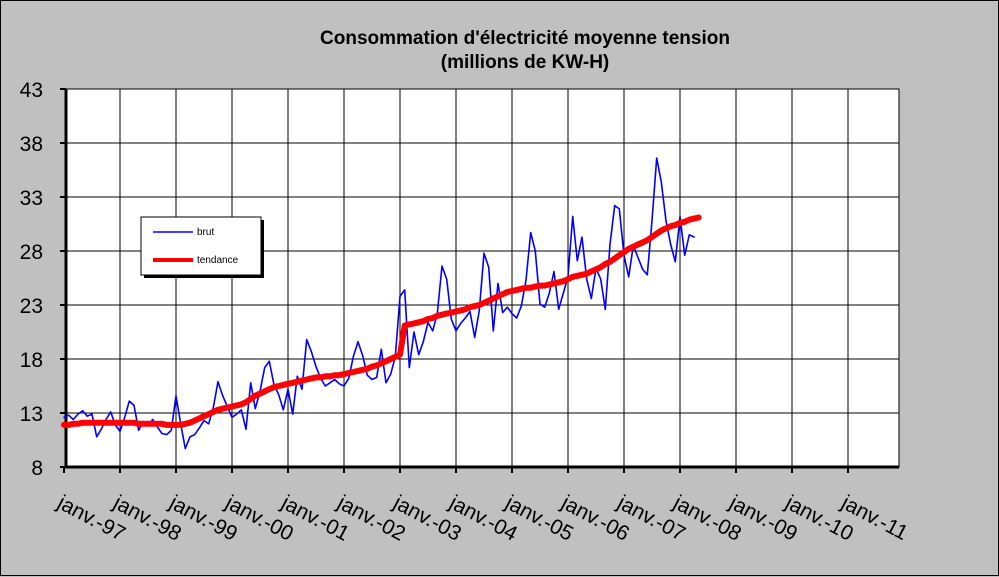 The image size is (999, 577). What do you see at coordinates (31, 90) in the screenshot?
I see `y-tick-label: 43` at bounding box center [31, 90].